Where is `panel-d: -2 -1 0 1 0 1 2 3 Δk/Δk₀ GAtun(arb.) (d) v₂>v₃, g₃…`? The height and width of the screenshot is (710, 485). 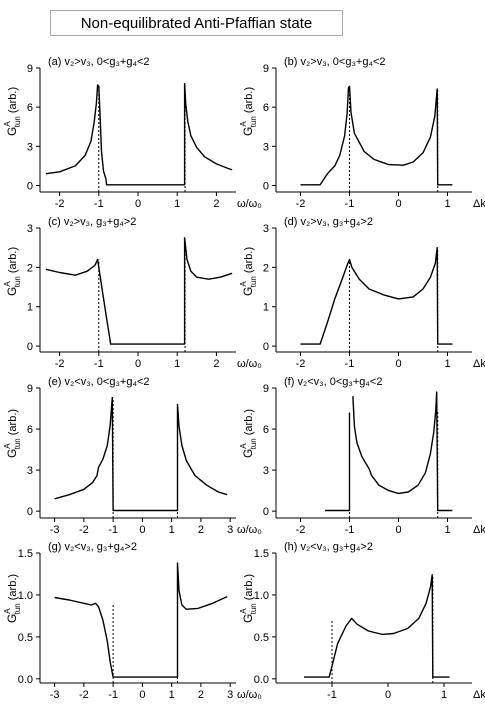 panel-d: -2 -1 0 1 0 1 2 3 Δk/Δk₀ GAtun(arb.) (d) v₂>v₃, g₃… is located at coordinates (362, 293).